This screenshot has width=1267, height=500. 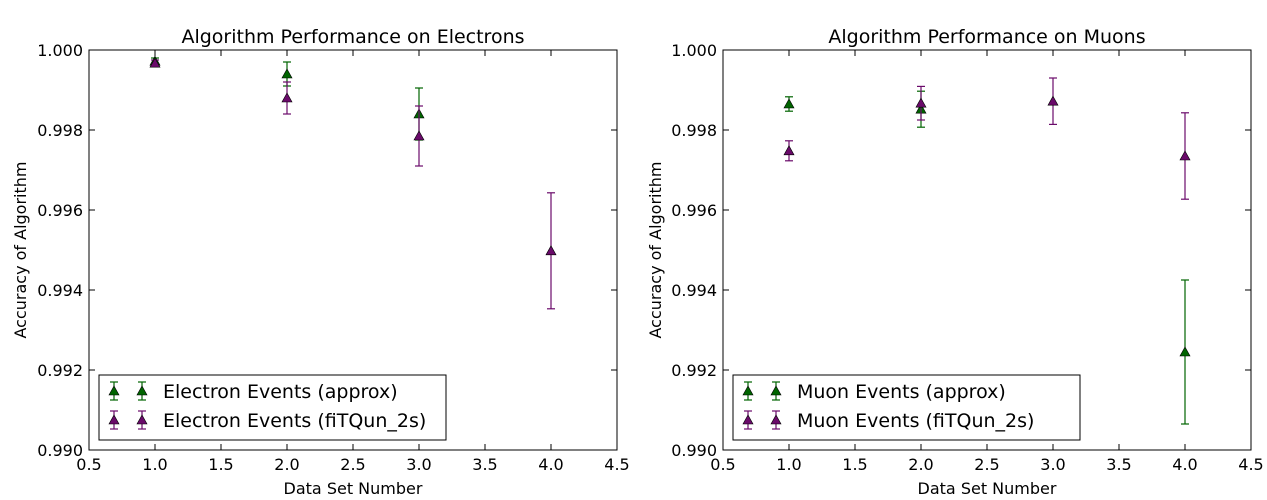 What do you see at coordinates (280, 392) in the screenshot?
I see `legend-label: Electron Events (approx)` at bounding box center [280, 392].